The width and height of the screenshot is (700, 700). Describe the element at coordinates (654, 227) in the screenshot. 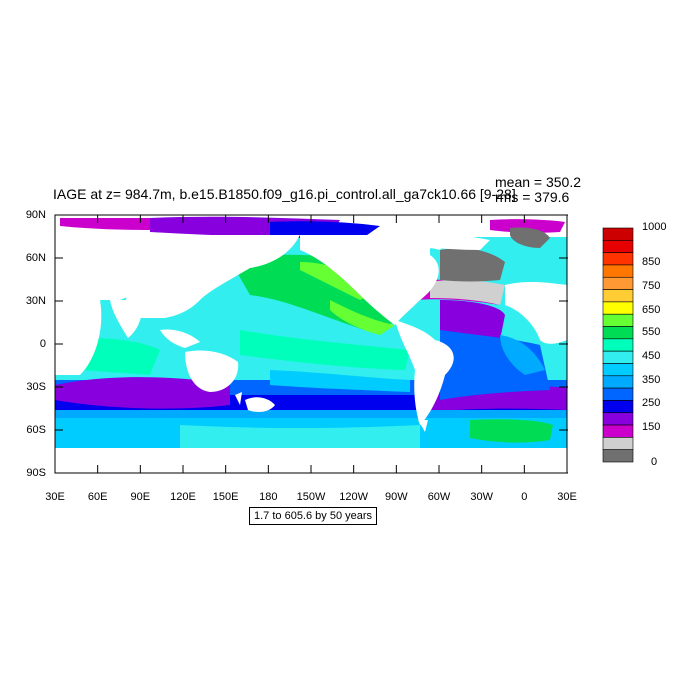

I see `colorbar-label: 1000` at that location.